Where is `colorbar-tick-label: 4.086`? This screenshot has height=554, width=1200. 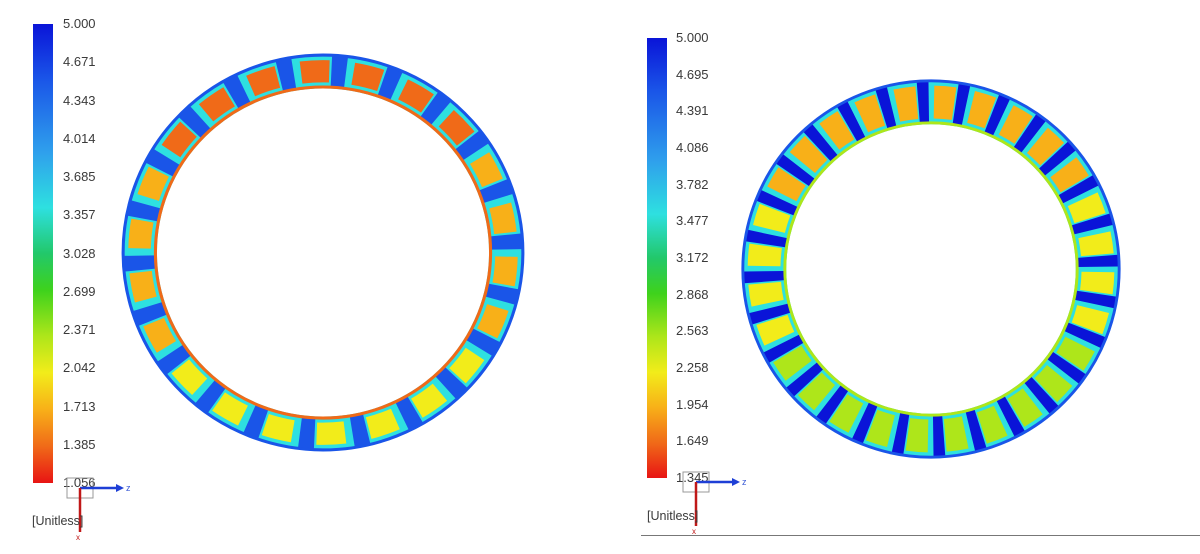 colorbar-tick-label: 4.086 is located at coordinates (692, 147).